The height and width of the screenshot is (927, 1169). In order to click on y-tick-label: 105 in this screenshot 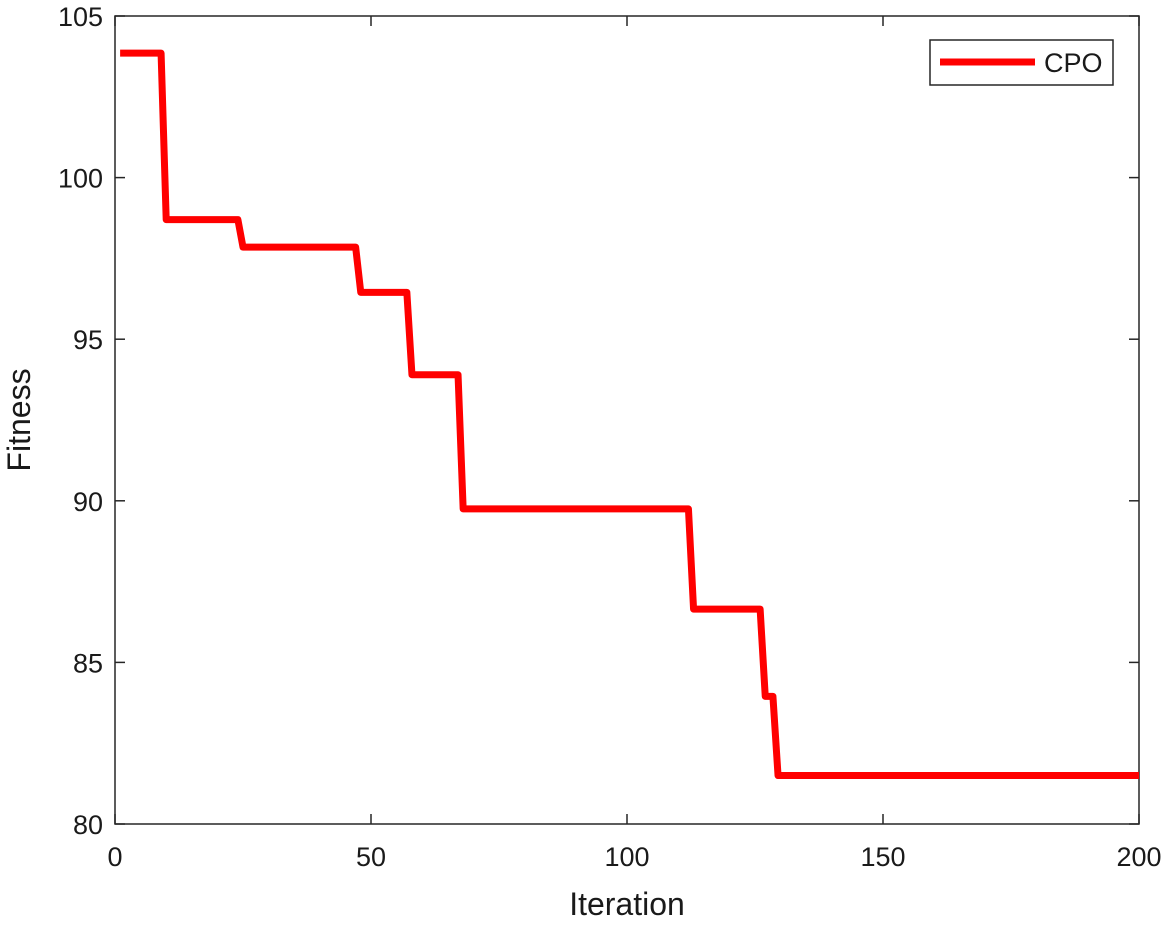, I will do `click(80, 17)`.